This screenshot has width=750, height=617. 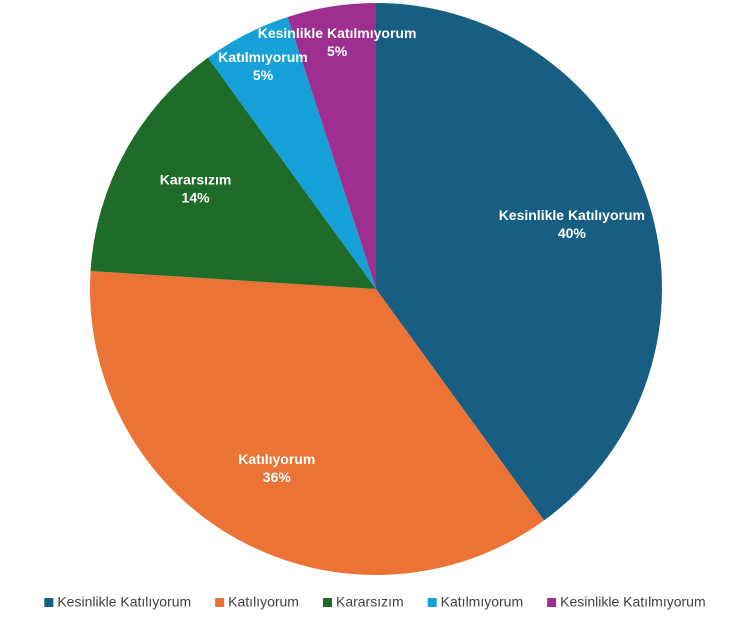 What do you see at coordinates (370, 602) in the screenshot?
I see `legend-label: Kararsızım` at bounding box center [370, 602].